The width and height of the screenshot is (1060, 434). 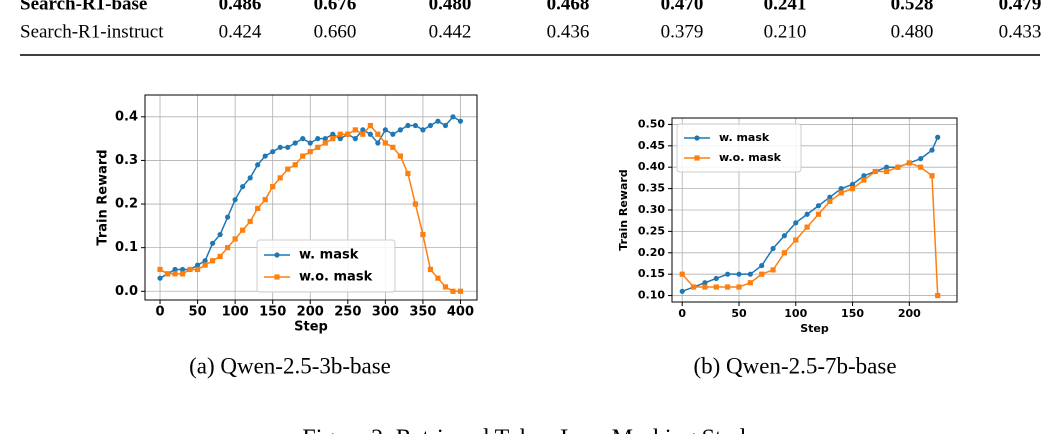 I want to click on y-tick-label: 0.3, so click(x=126, y=160).